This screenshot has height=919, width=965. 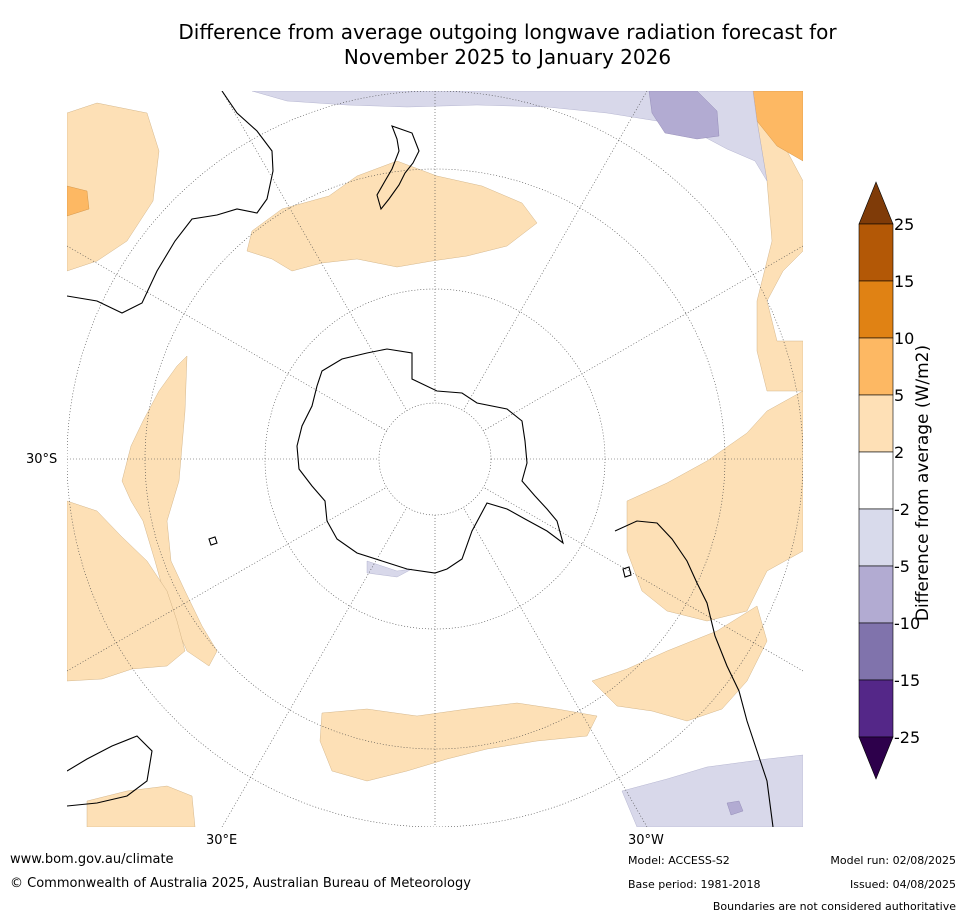 I want to click on anomaly-region-ne, so click(x=779, y=256).